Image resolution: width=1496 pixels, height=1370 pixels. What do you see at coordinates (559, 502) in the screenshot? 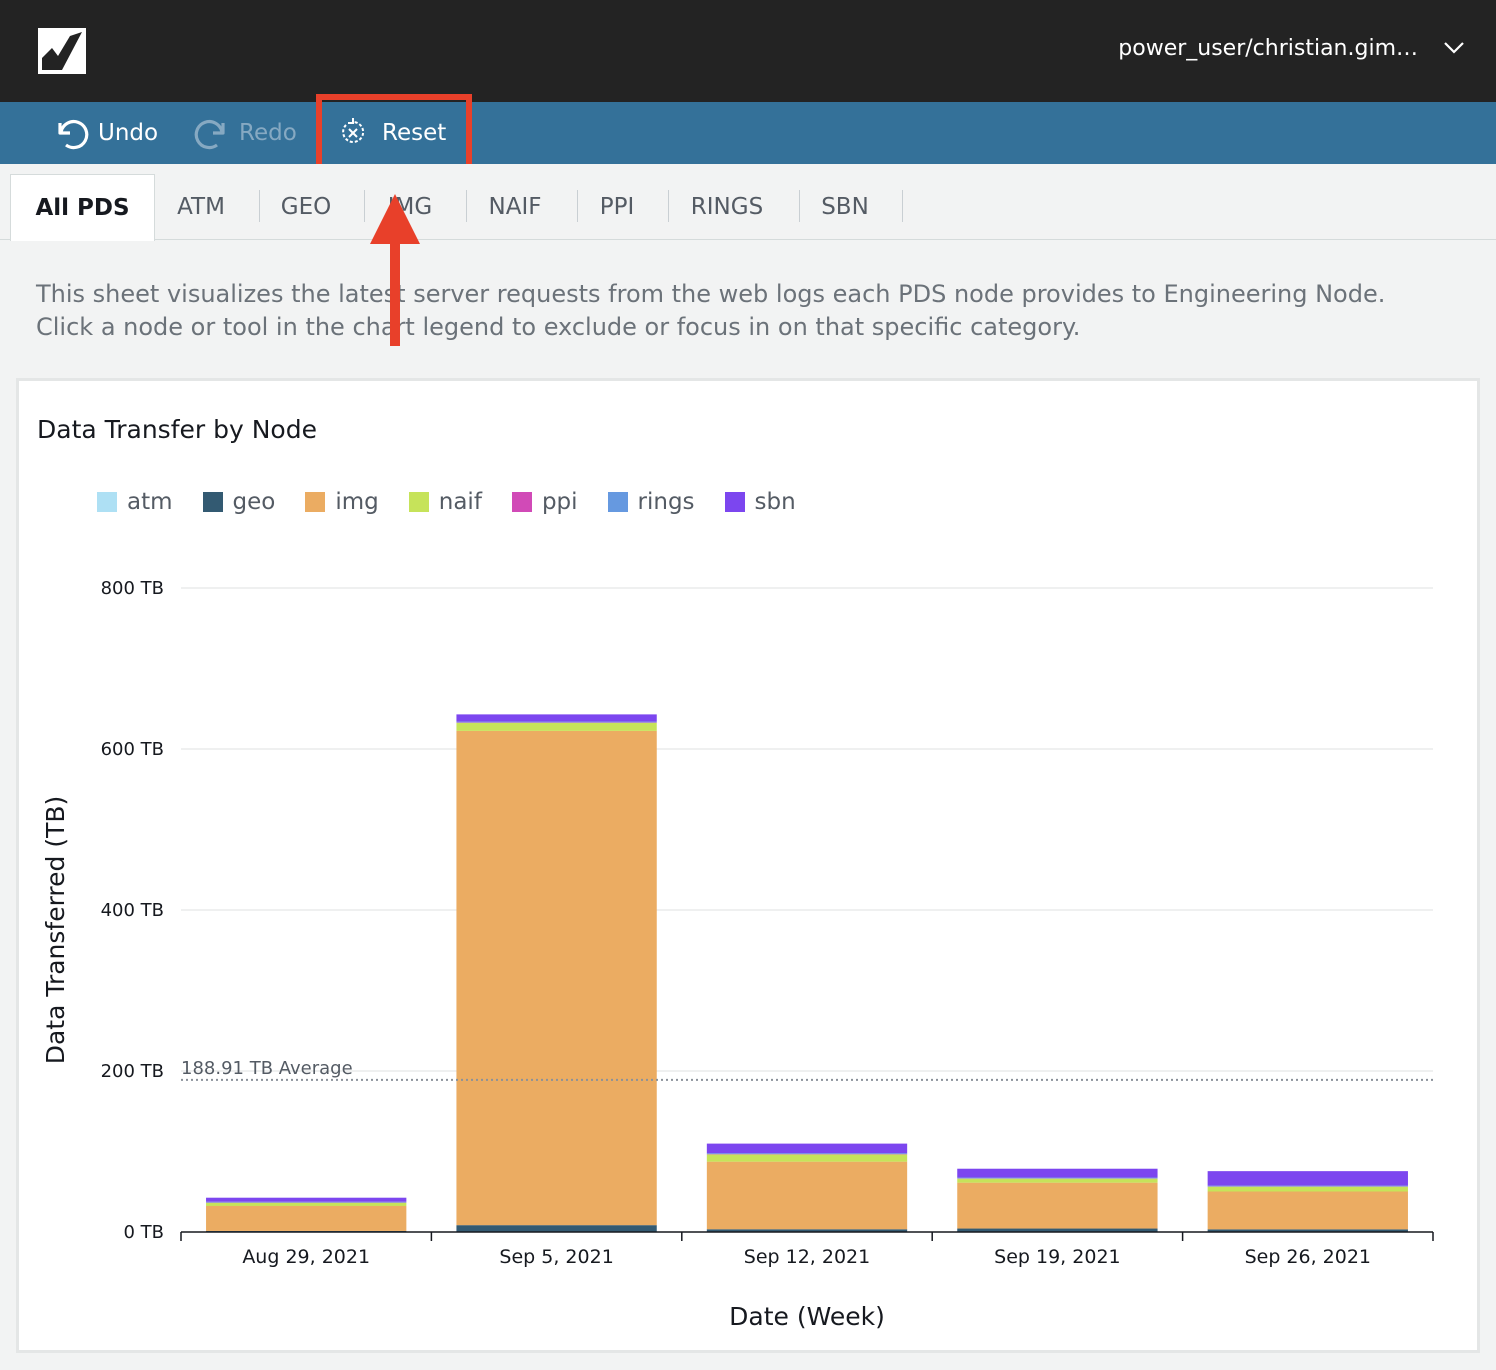
I see `legend-label: ppi` at bounding box center [559, 502].